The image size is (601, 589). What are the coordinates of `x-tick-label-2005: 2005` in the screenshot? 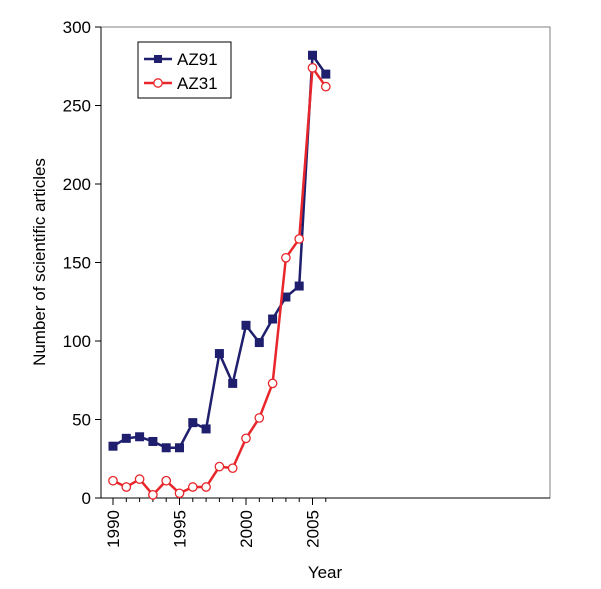 It's located at (313, 529).